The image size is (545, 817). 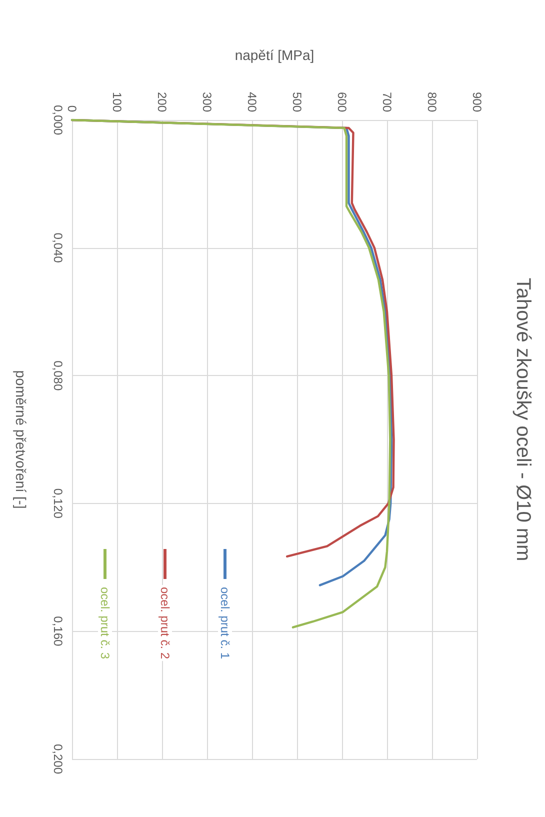 What do you see at coordinates (387, 102) in the screenshot?
I see `x-tick-label: 700` at bounding box center [387, 102].